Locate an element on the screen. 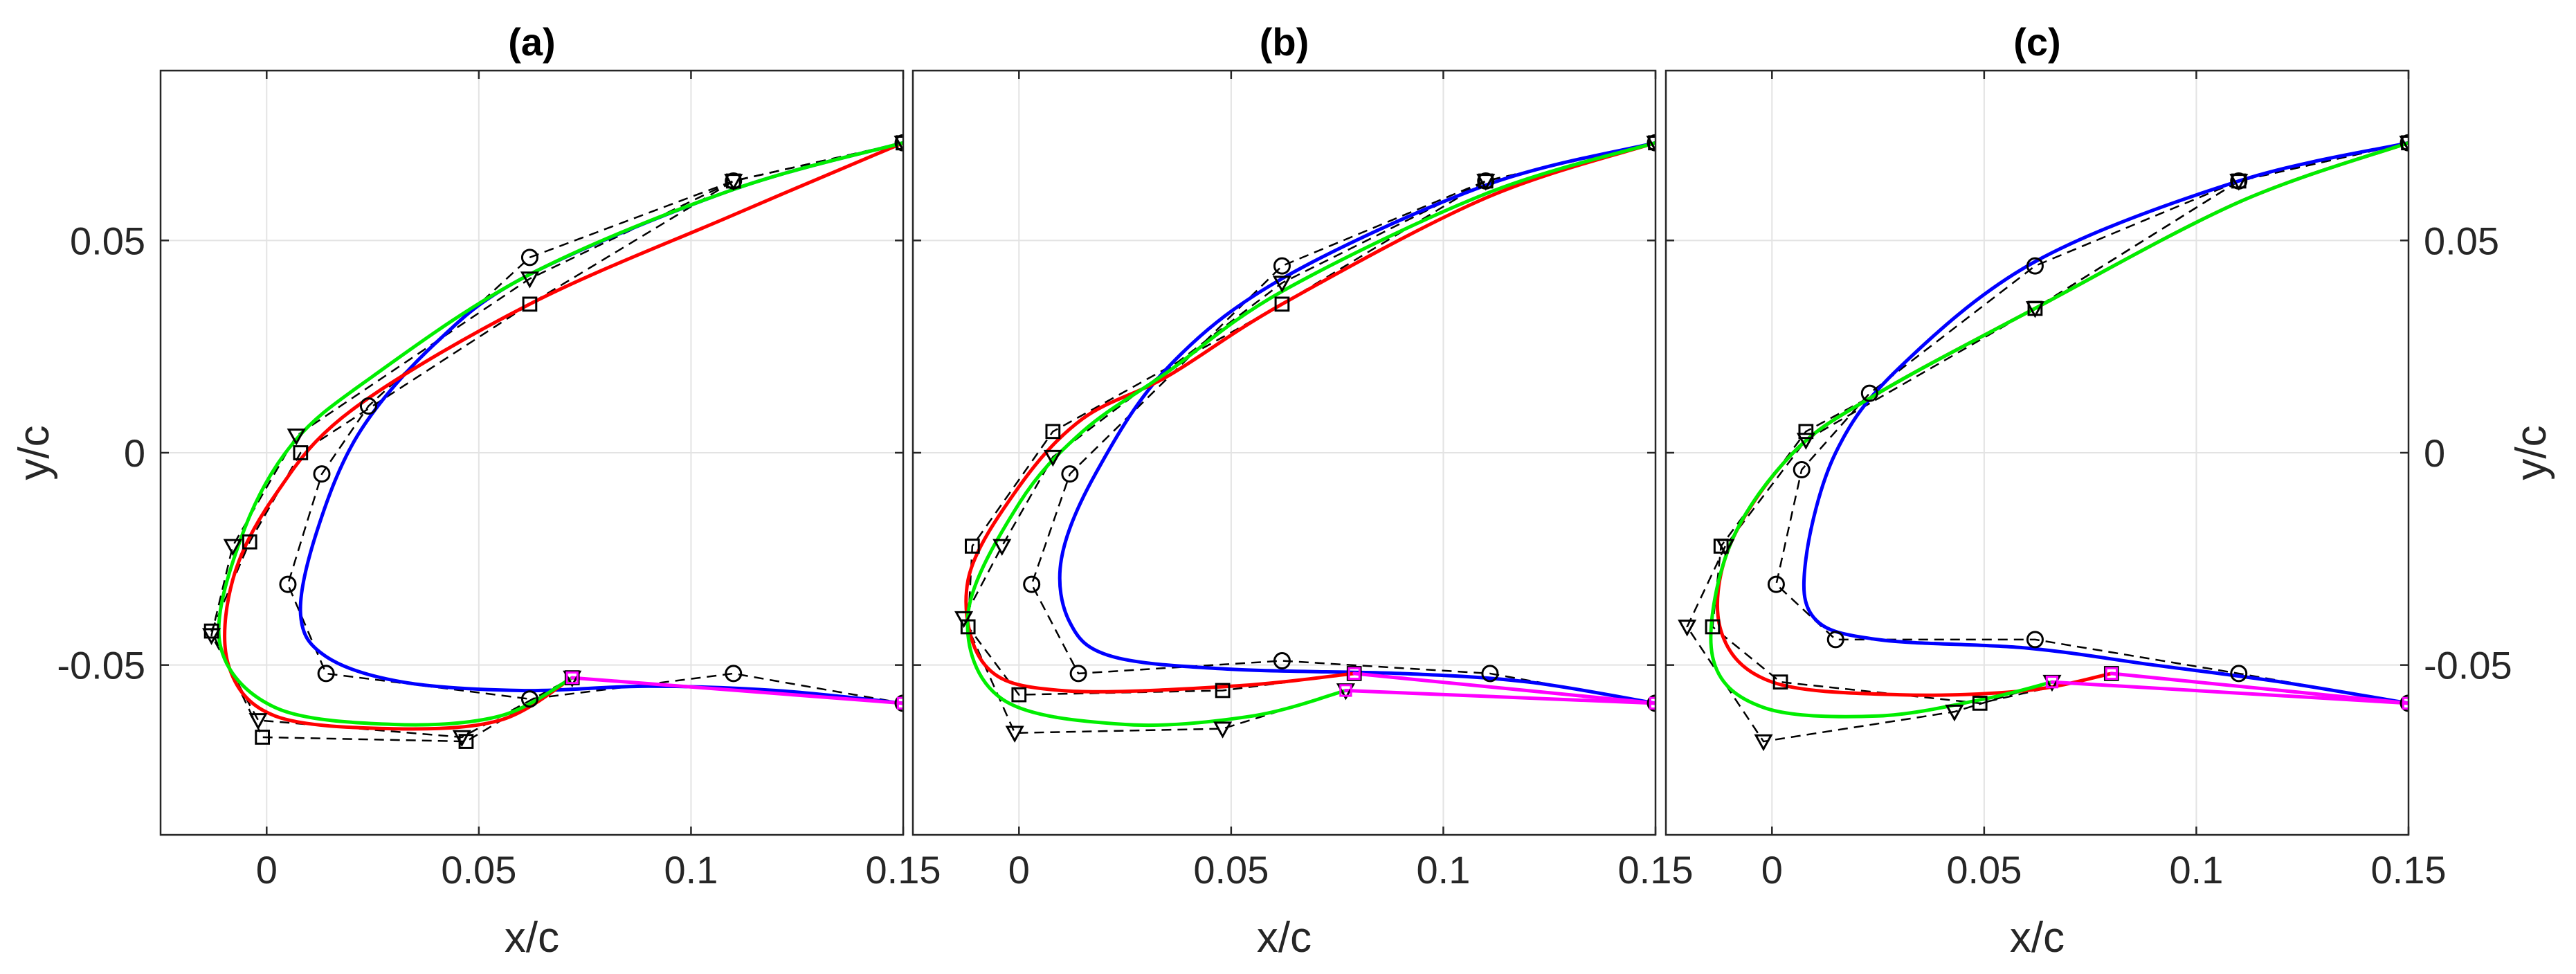 This screenshot has width=2576, height=974. panel-title: (a) is located at coordinates (531, 42).